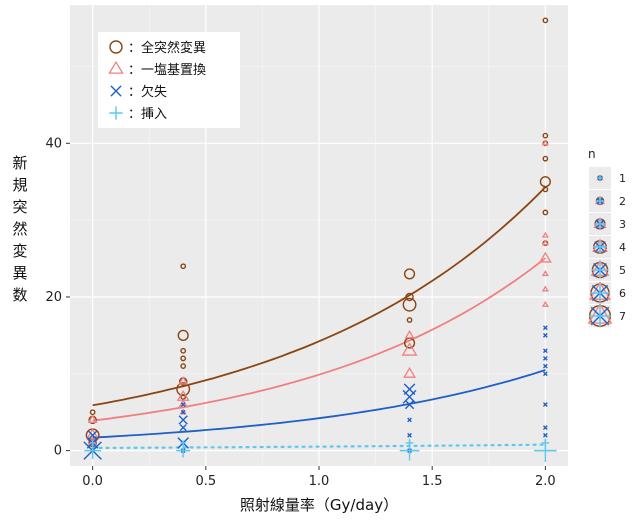  I want to click on x-tick-label: 2.0, so click(545, 481).